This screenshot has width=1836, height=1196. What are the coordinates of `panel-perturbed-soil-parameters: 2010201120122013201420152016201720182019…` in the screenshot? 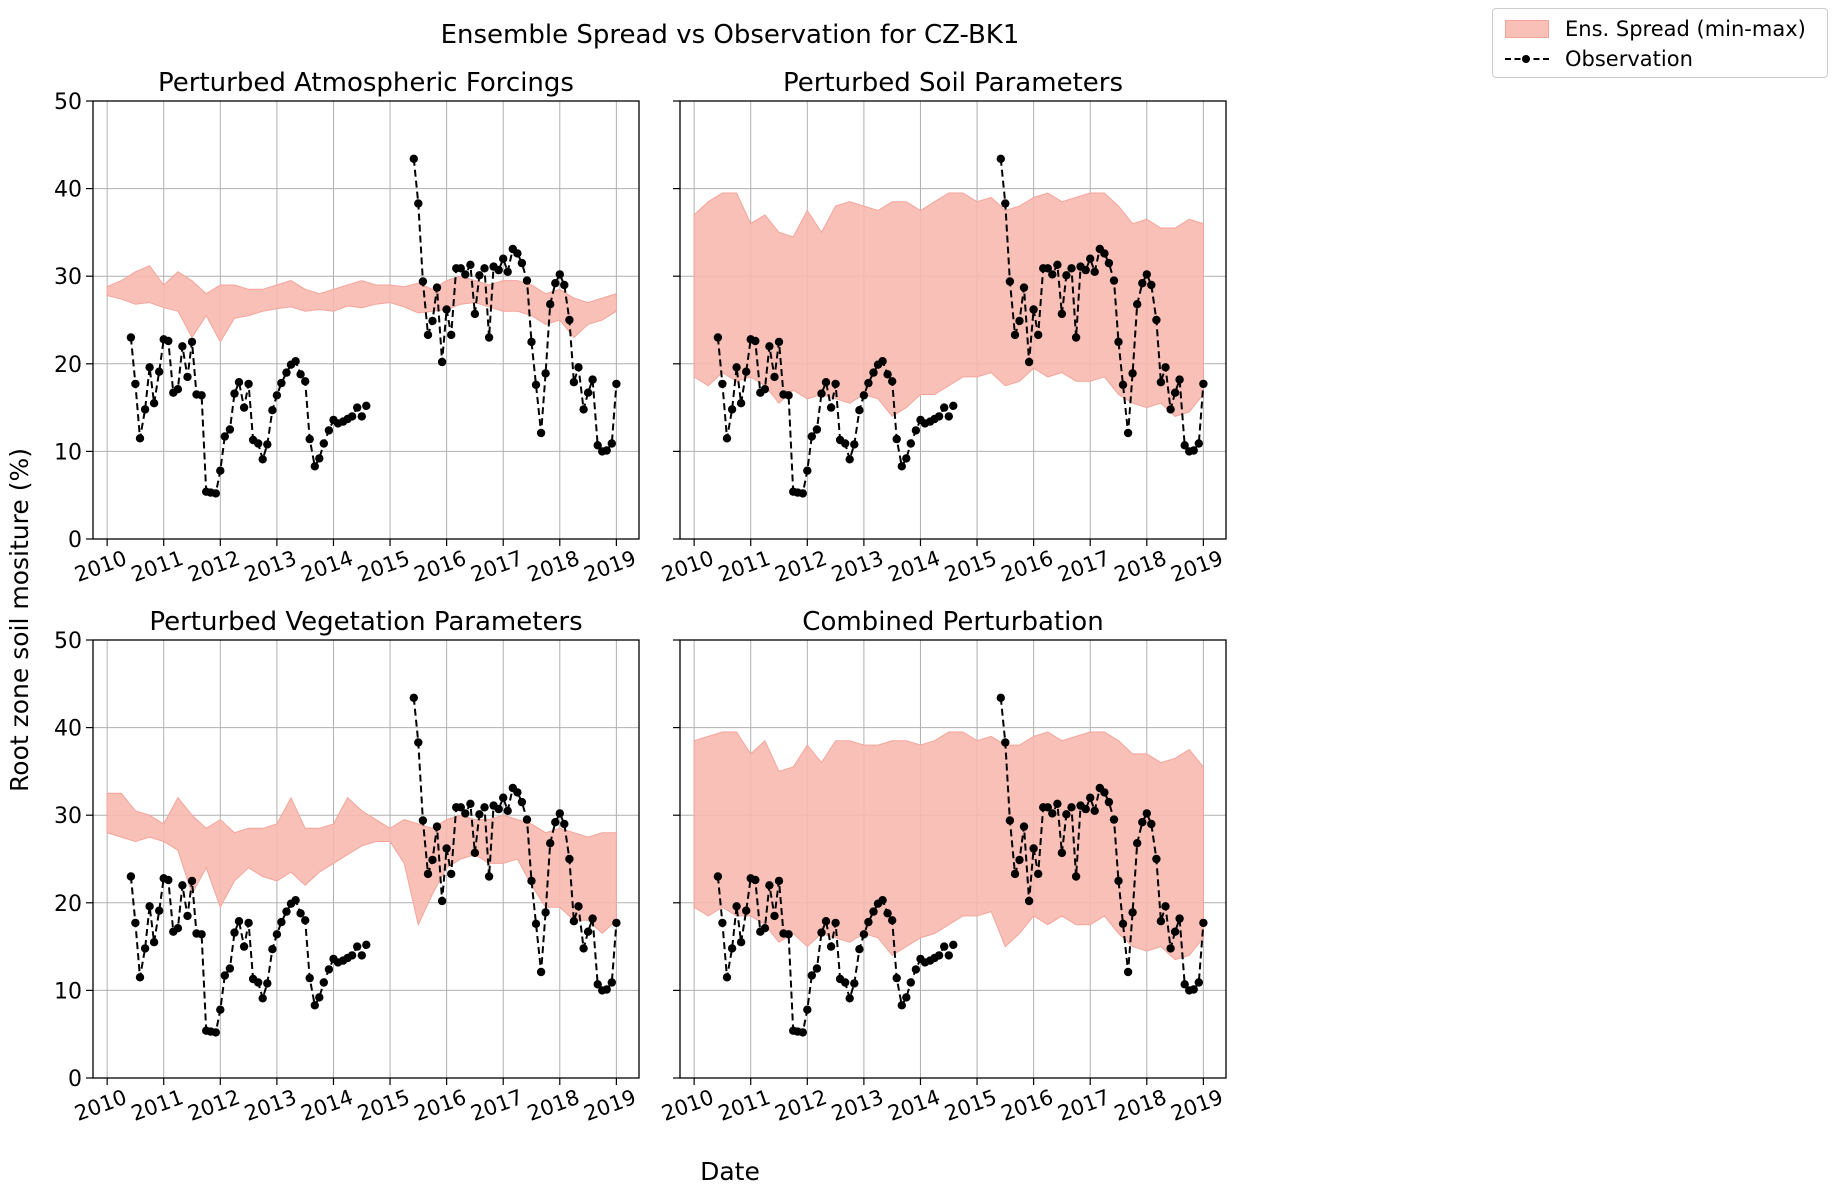 It's located at (943, 327).